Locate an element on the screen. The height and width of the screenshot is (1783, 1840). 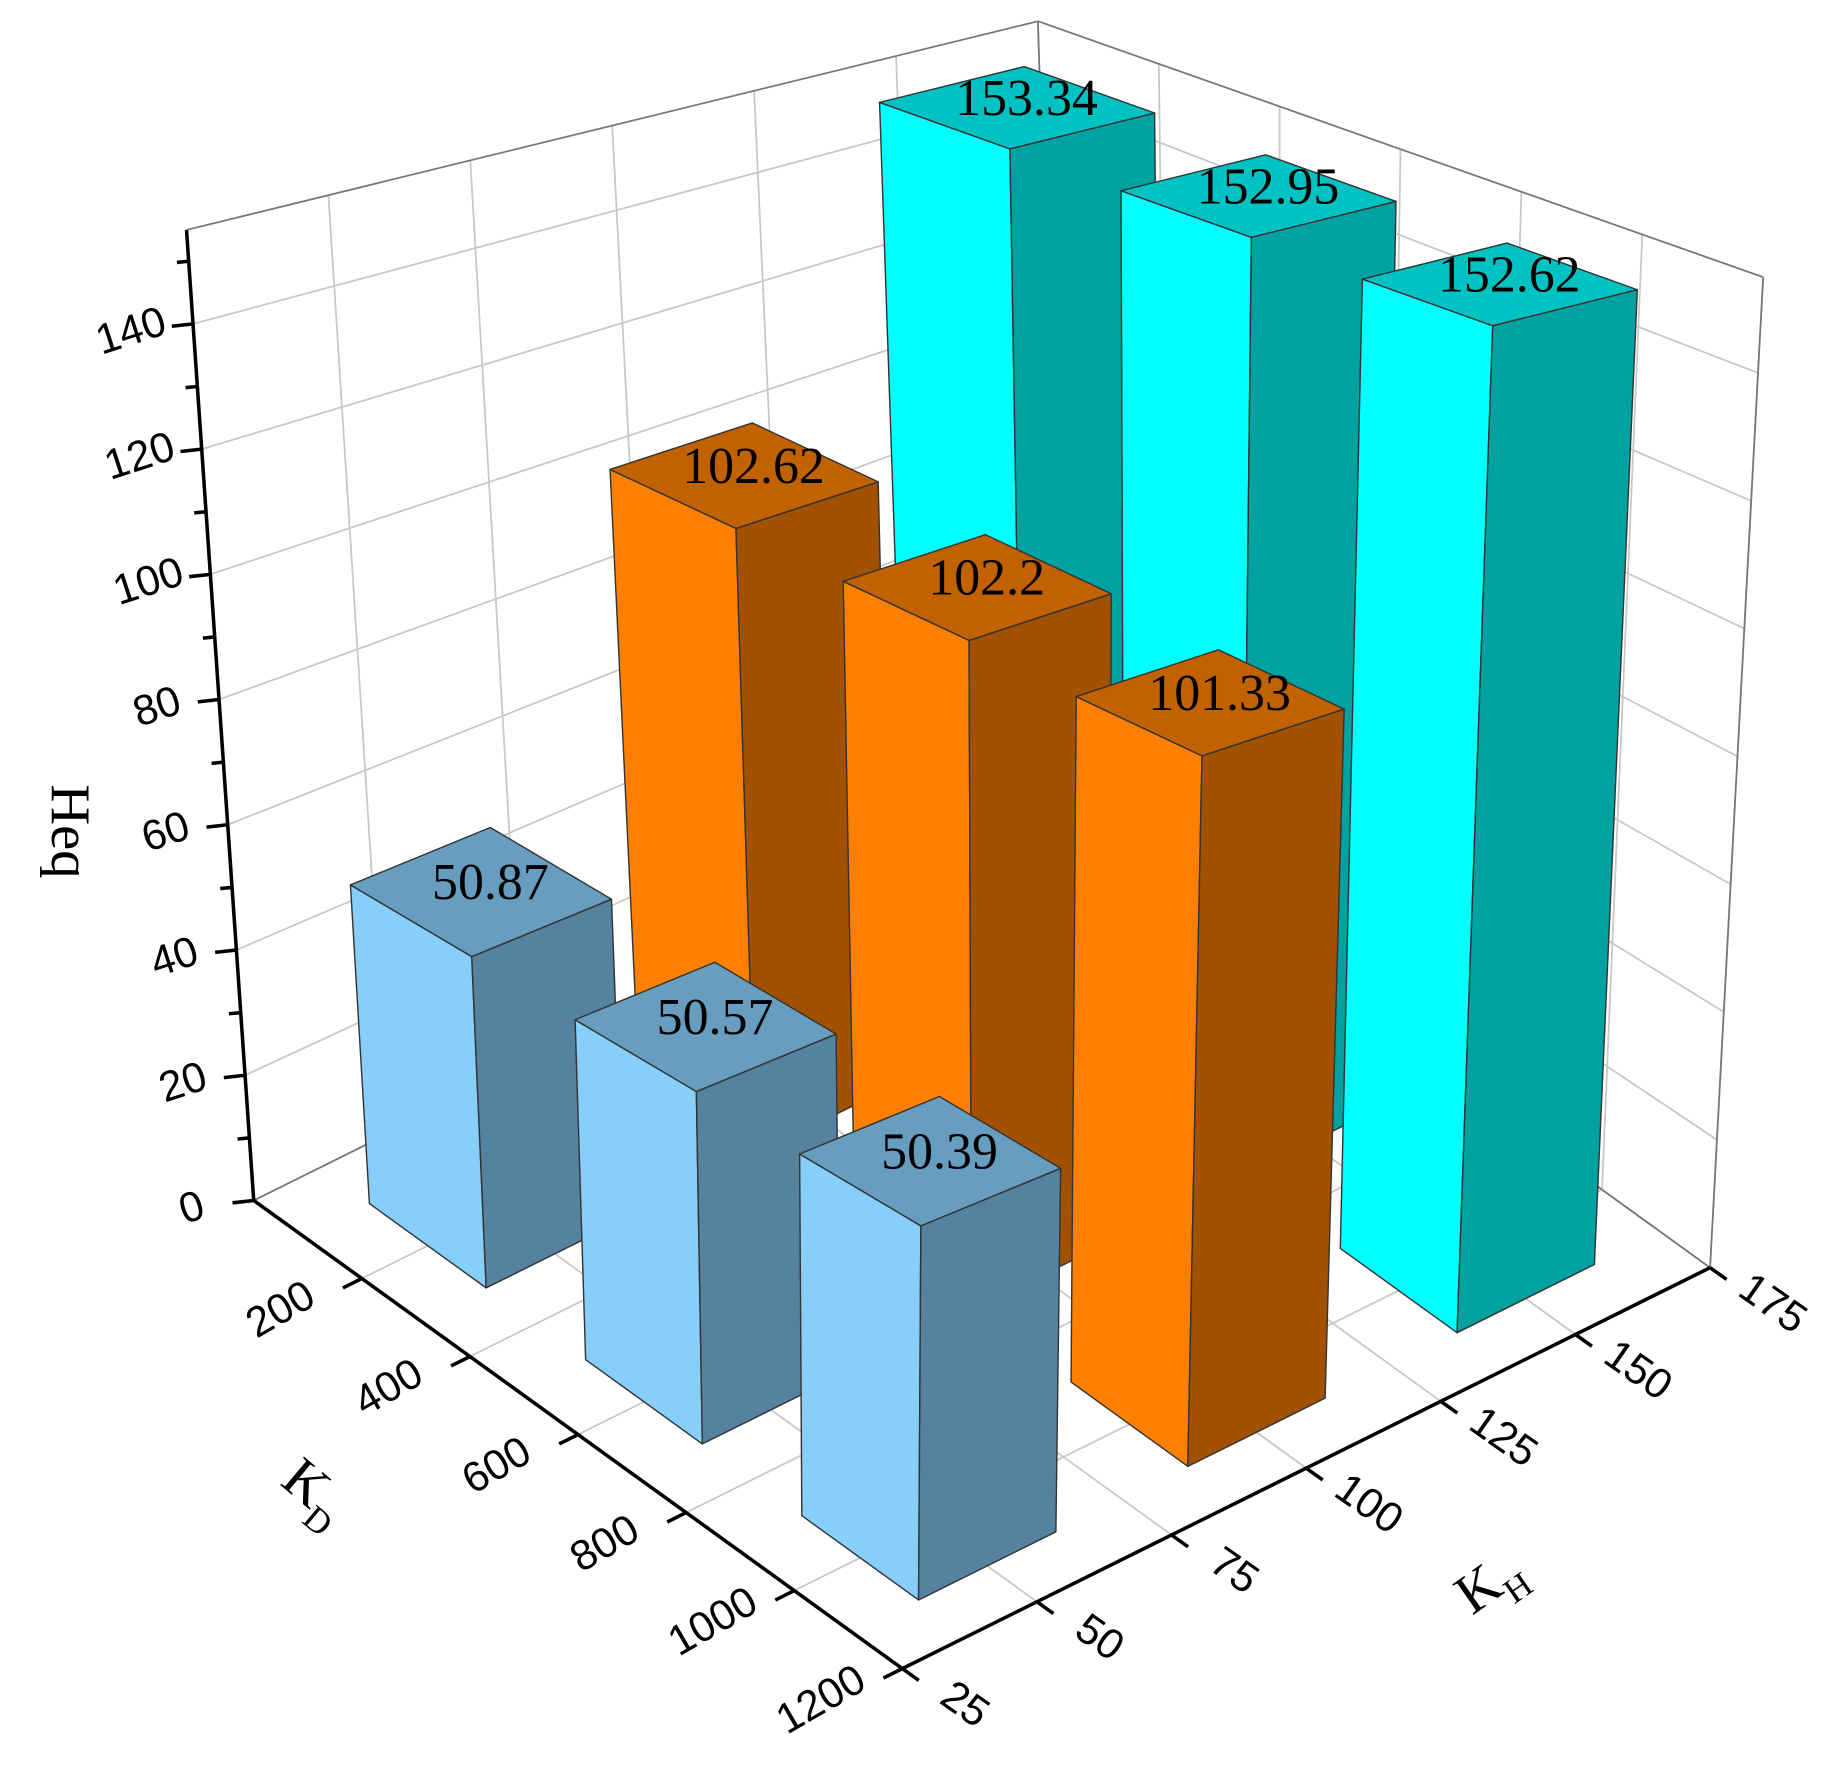
y-tick-label: 100 is located at coordinates (1369, 1503).